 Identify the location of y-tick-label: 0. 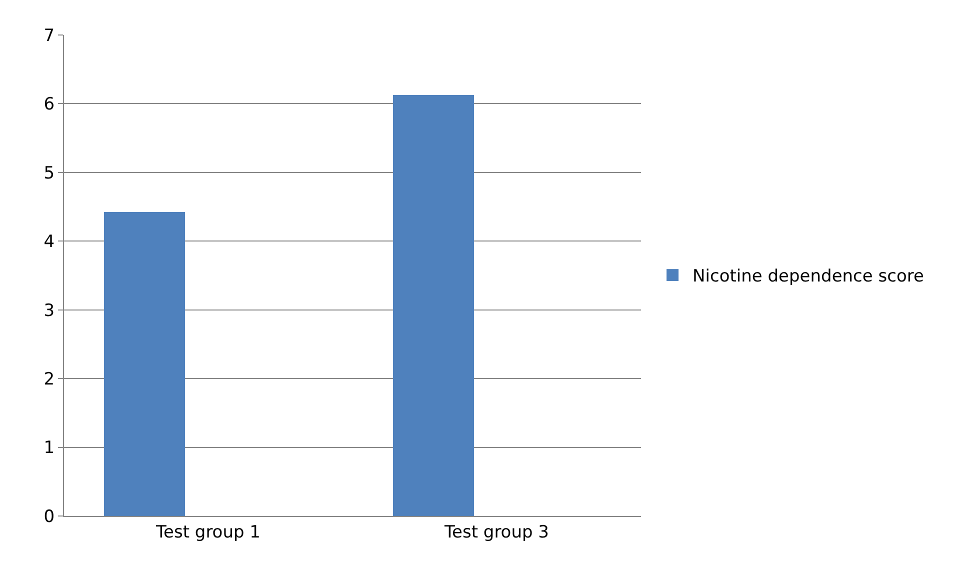
(49, 516).